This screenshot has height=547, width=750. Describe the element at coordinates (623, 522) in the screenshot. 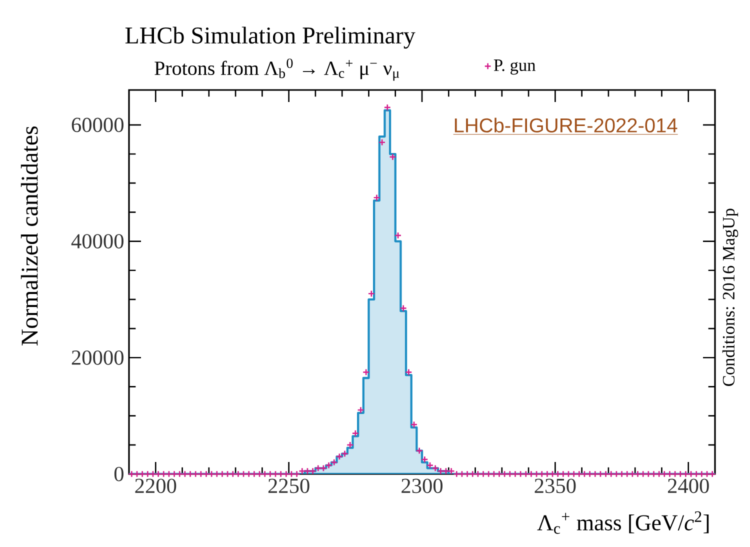

I see `x-axis-title: Λ$_{c}$$^{+}$ mass [GeV/c$^{2}$]` at that location.